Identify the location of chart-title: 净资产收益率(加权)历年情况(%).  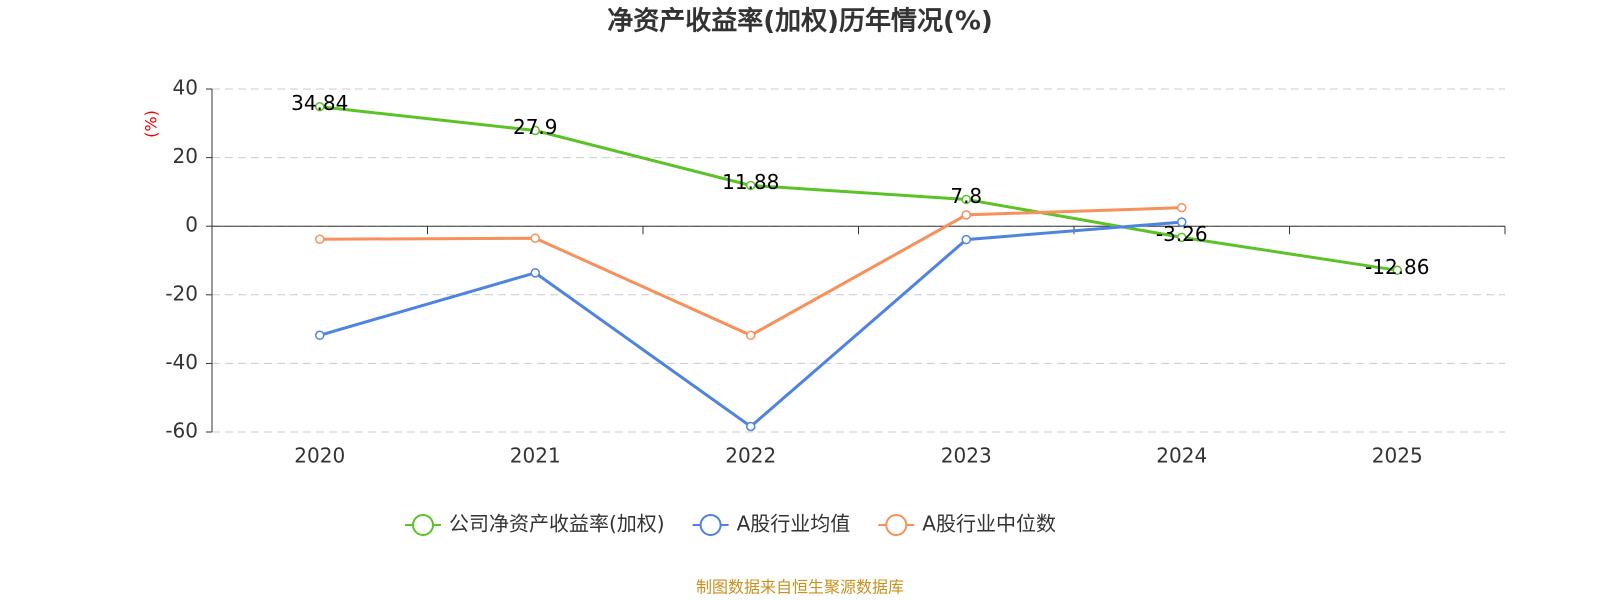
(800, 21).